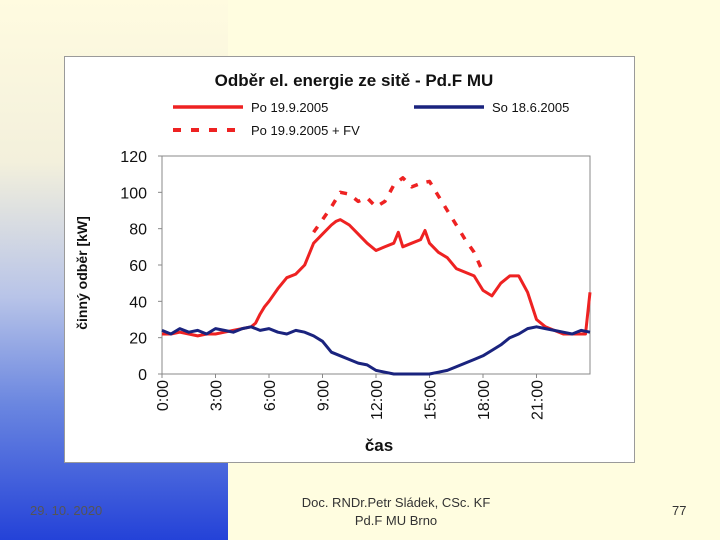 The height and width of the screenshot is (540, 720). What do you see at coordinates (431, 400) in the screenshot?
I see `x-tick-label: 15:00` at bounding box center [431, 400].